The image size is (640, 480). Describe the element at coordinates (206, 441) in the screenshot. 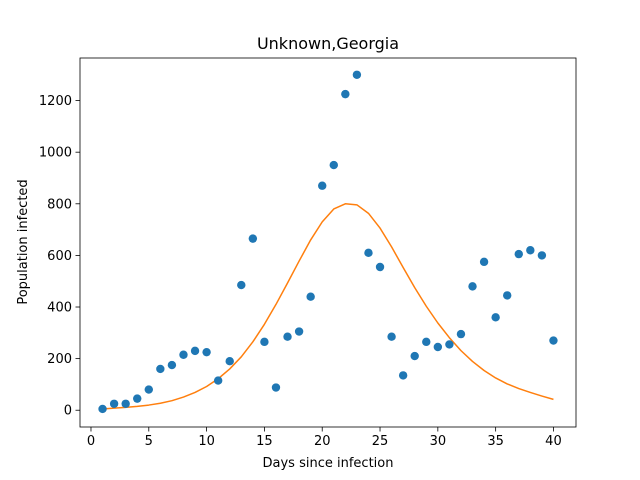

I see `x-tick-label: 10` at that location.